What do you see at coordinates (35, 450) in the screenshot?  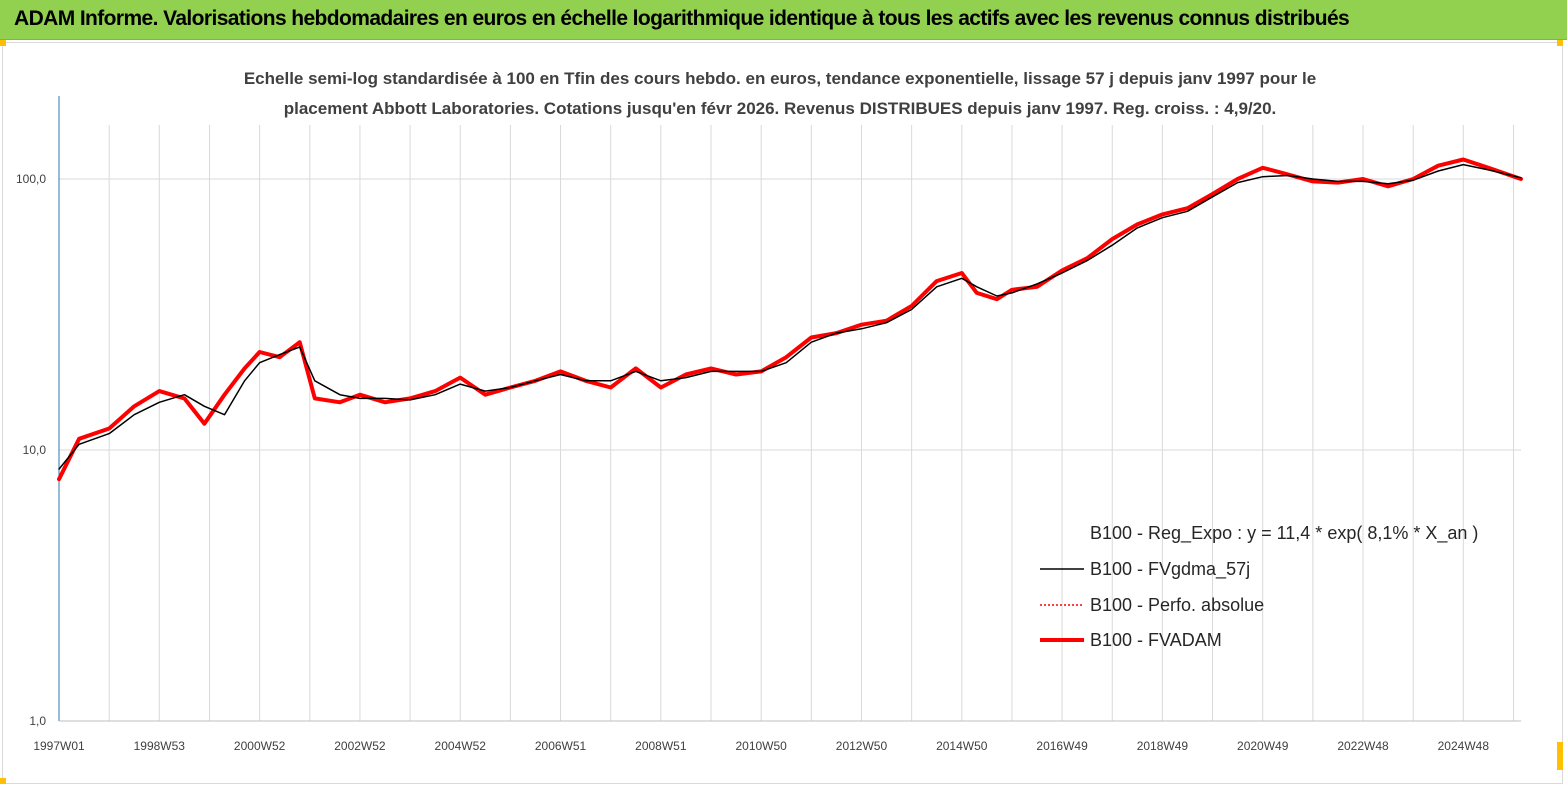 I see `y-tick-label: 10,0` at bounding box center [35, 450].